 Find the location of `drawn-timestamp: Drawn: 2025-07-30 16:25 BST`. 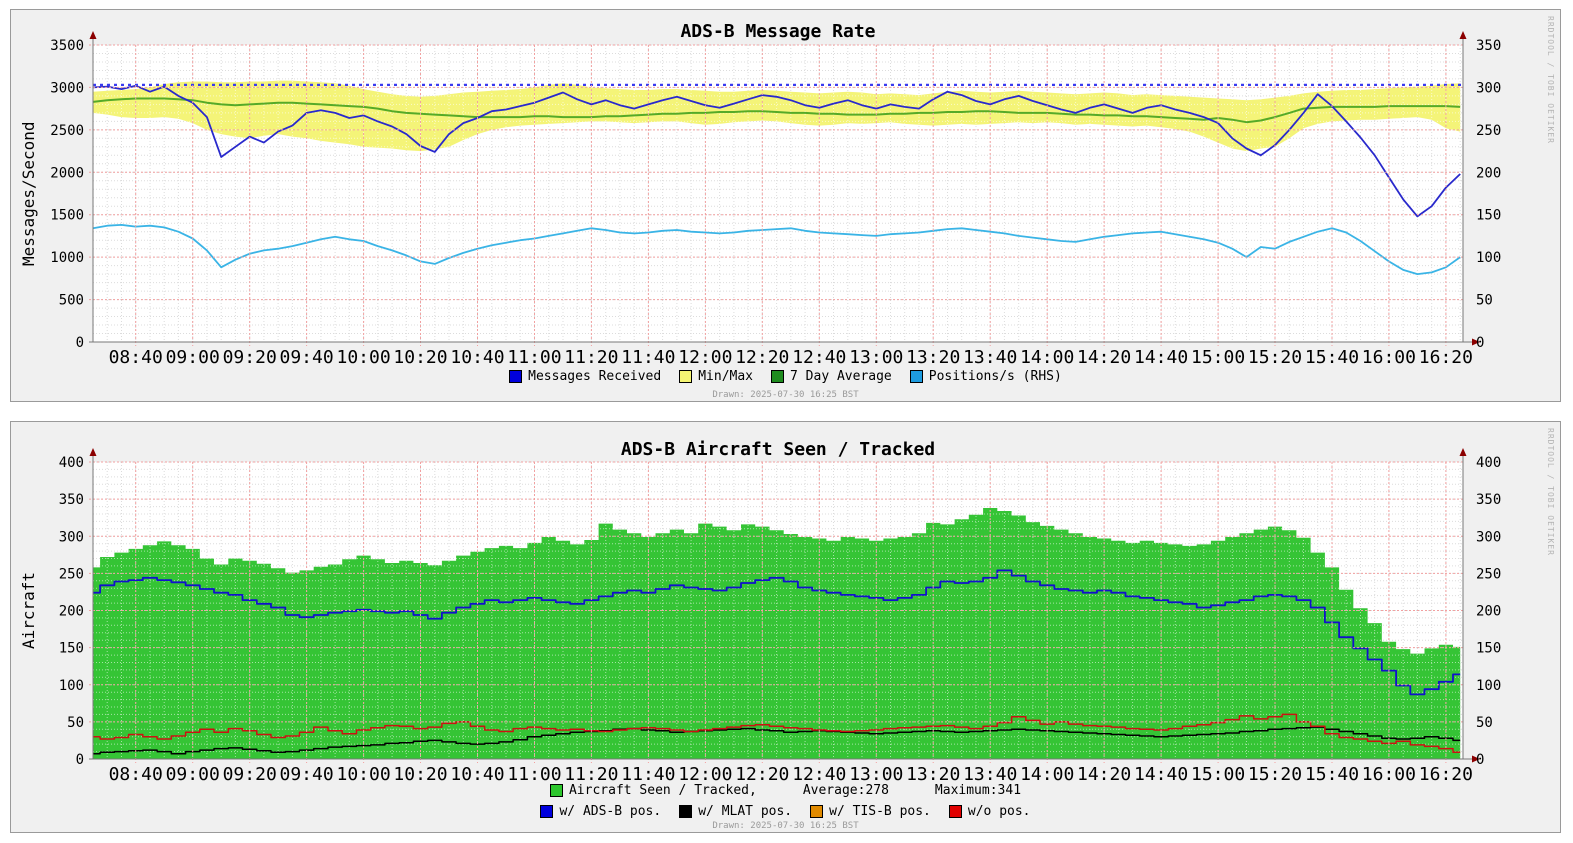

drawn-timestamp: Drawn: 2025-07-30 16:25 BST is located at coordinates (785, 395).